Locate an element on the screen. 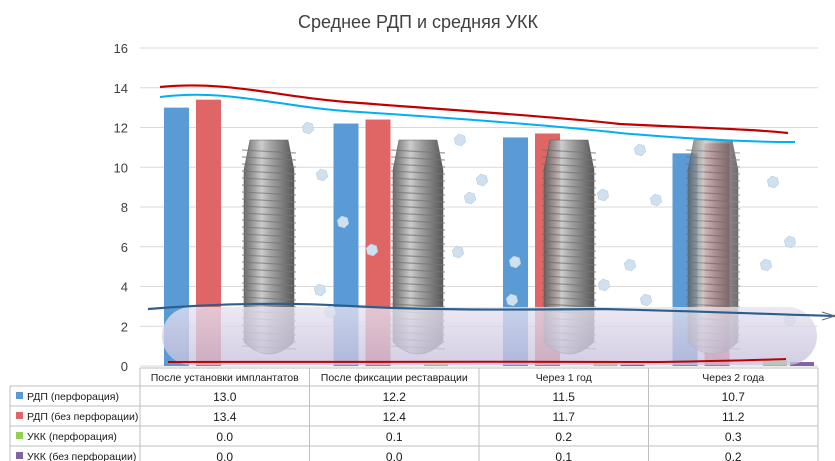 This screenshot has width=835, height=461. y-tick-label: 16 is located at coordinates (121, 48).